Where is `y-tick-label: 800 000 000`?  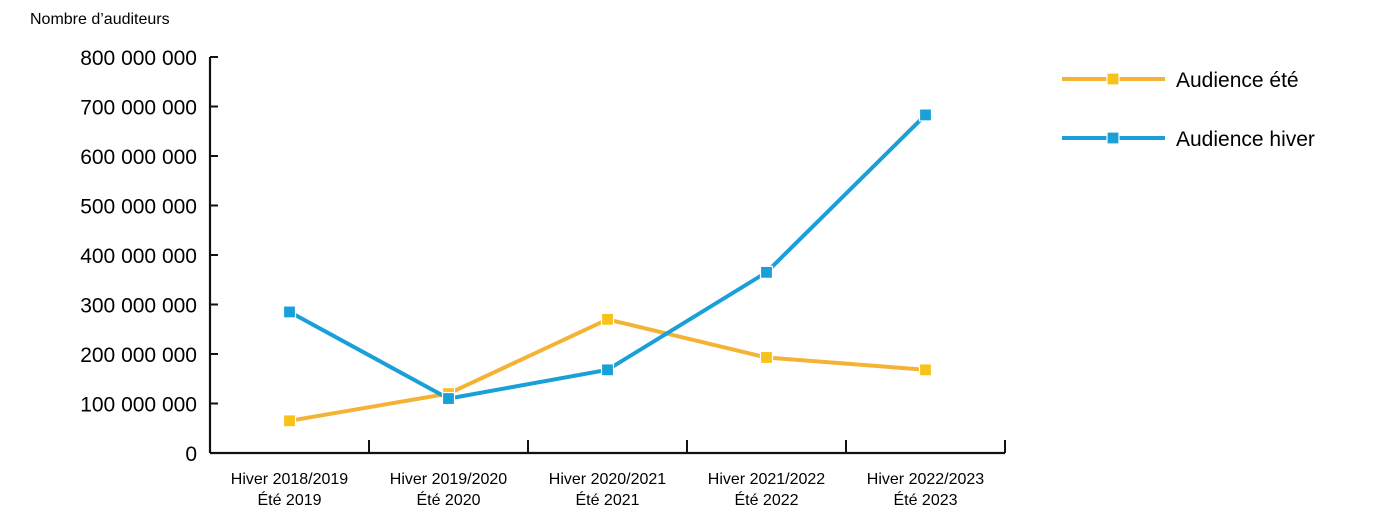 y-tick-label: 800 000 000 is located at coordinates (138, 58).